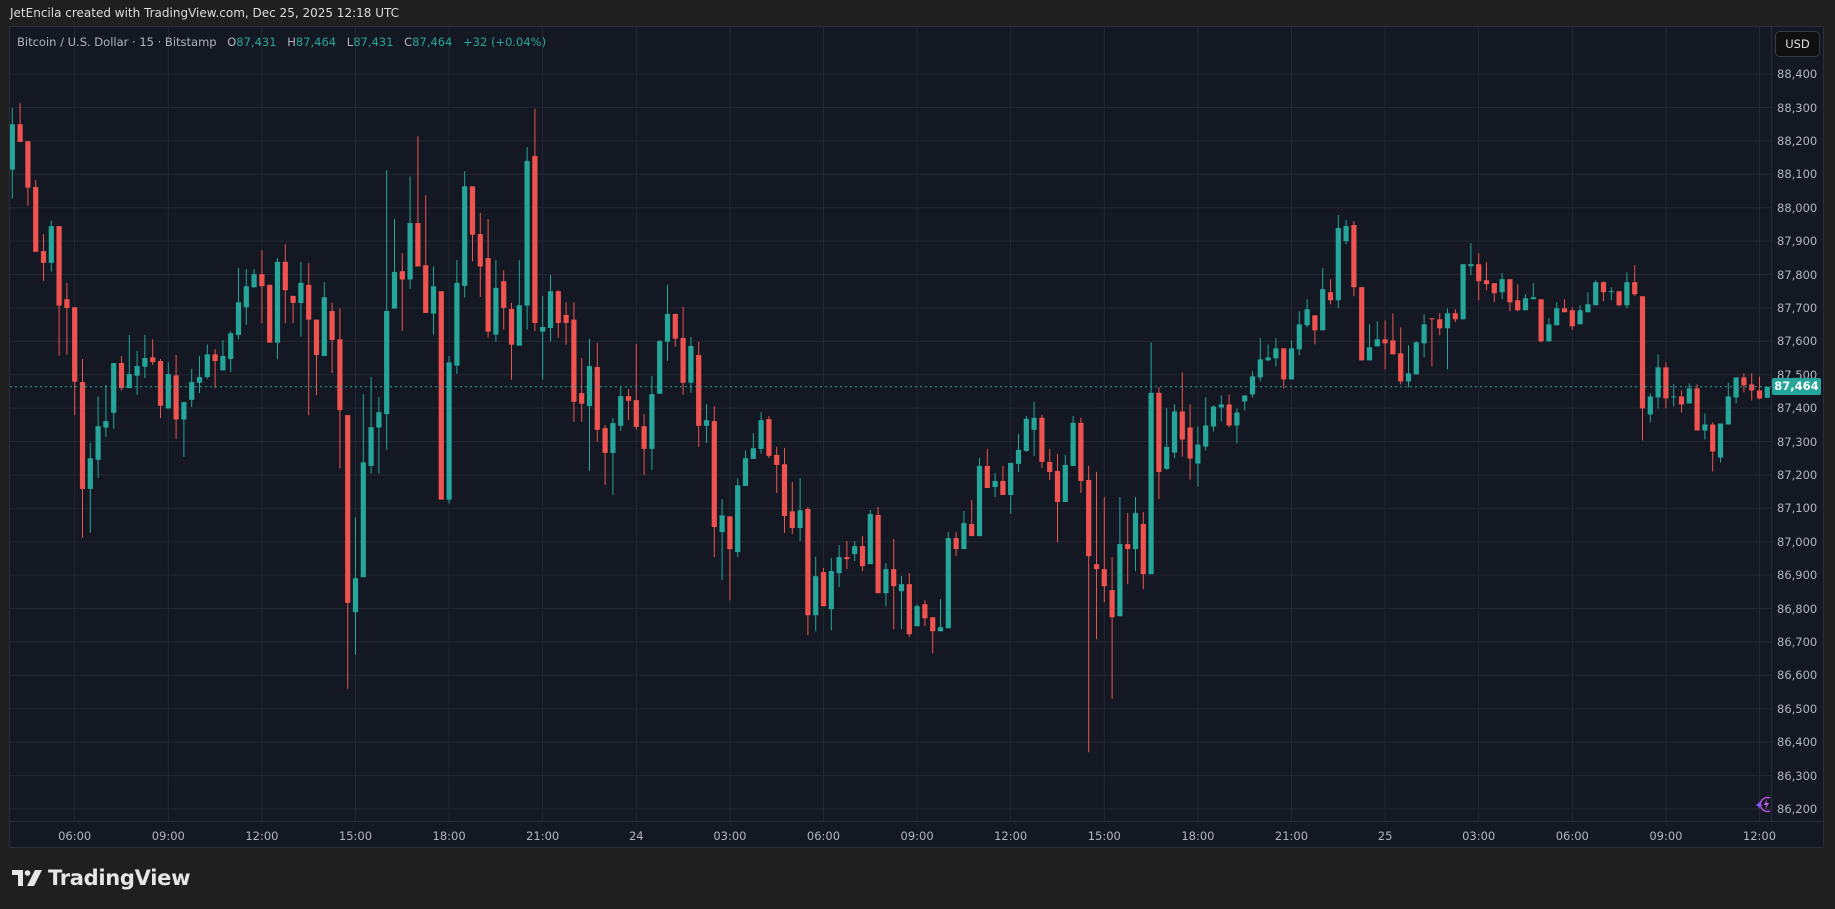 The image size is (1835, 909). Describe the element at coordinates (1797, 107) in the screenshot. I see `price-tick-label: 88,300` at that location.